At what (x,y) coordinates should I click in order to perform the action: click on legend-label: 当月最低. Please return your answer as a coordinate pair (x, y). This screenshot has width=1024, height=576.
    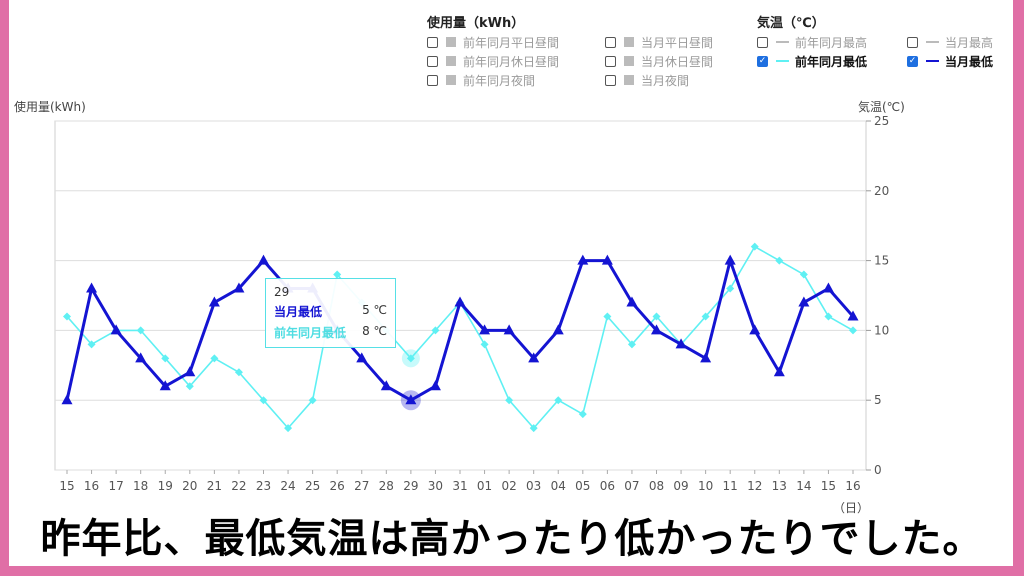
    Looking at the image, I should click on (969, 61).